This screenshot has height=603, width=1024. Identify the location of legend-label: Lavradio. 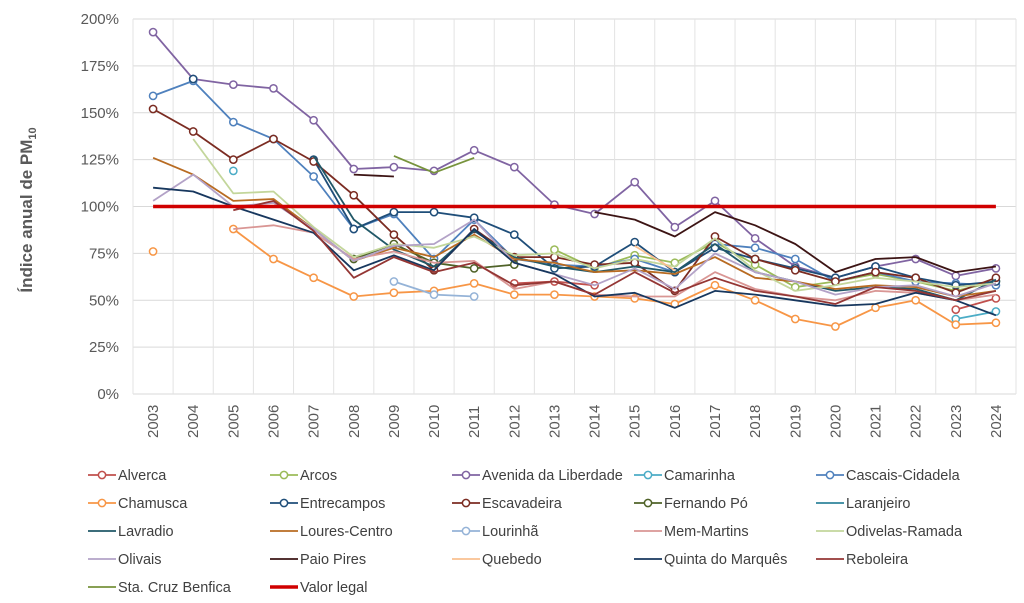
(146, 532).